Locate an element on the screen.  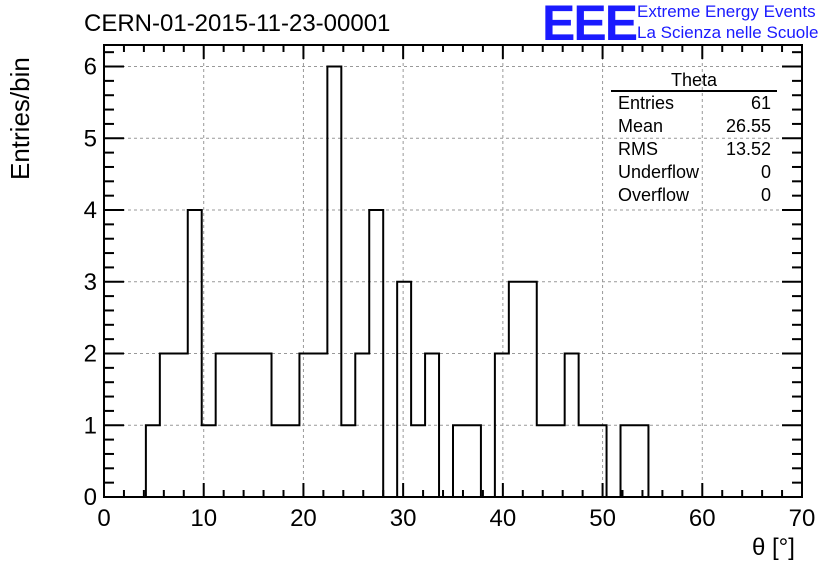
stats-row-overflow: Overflow 0 is located at coordinates (694, 195).